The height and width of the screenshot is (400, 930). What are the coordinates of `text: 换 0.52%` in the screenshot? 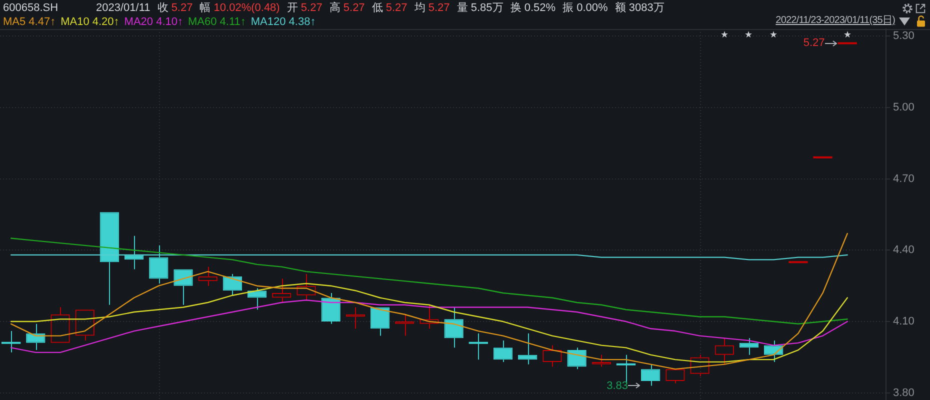 It's located at (533, 8).